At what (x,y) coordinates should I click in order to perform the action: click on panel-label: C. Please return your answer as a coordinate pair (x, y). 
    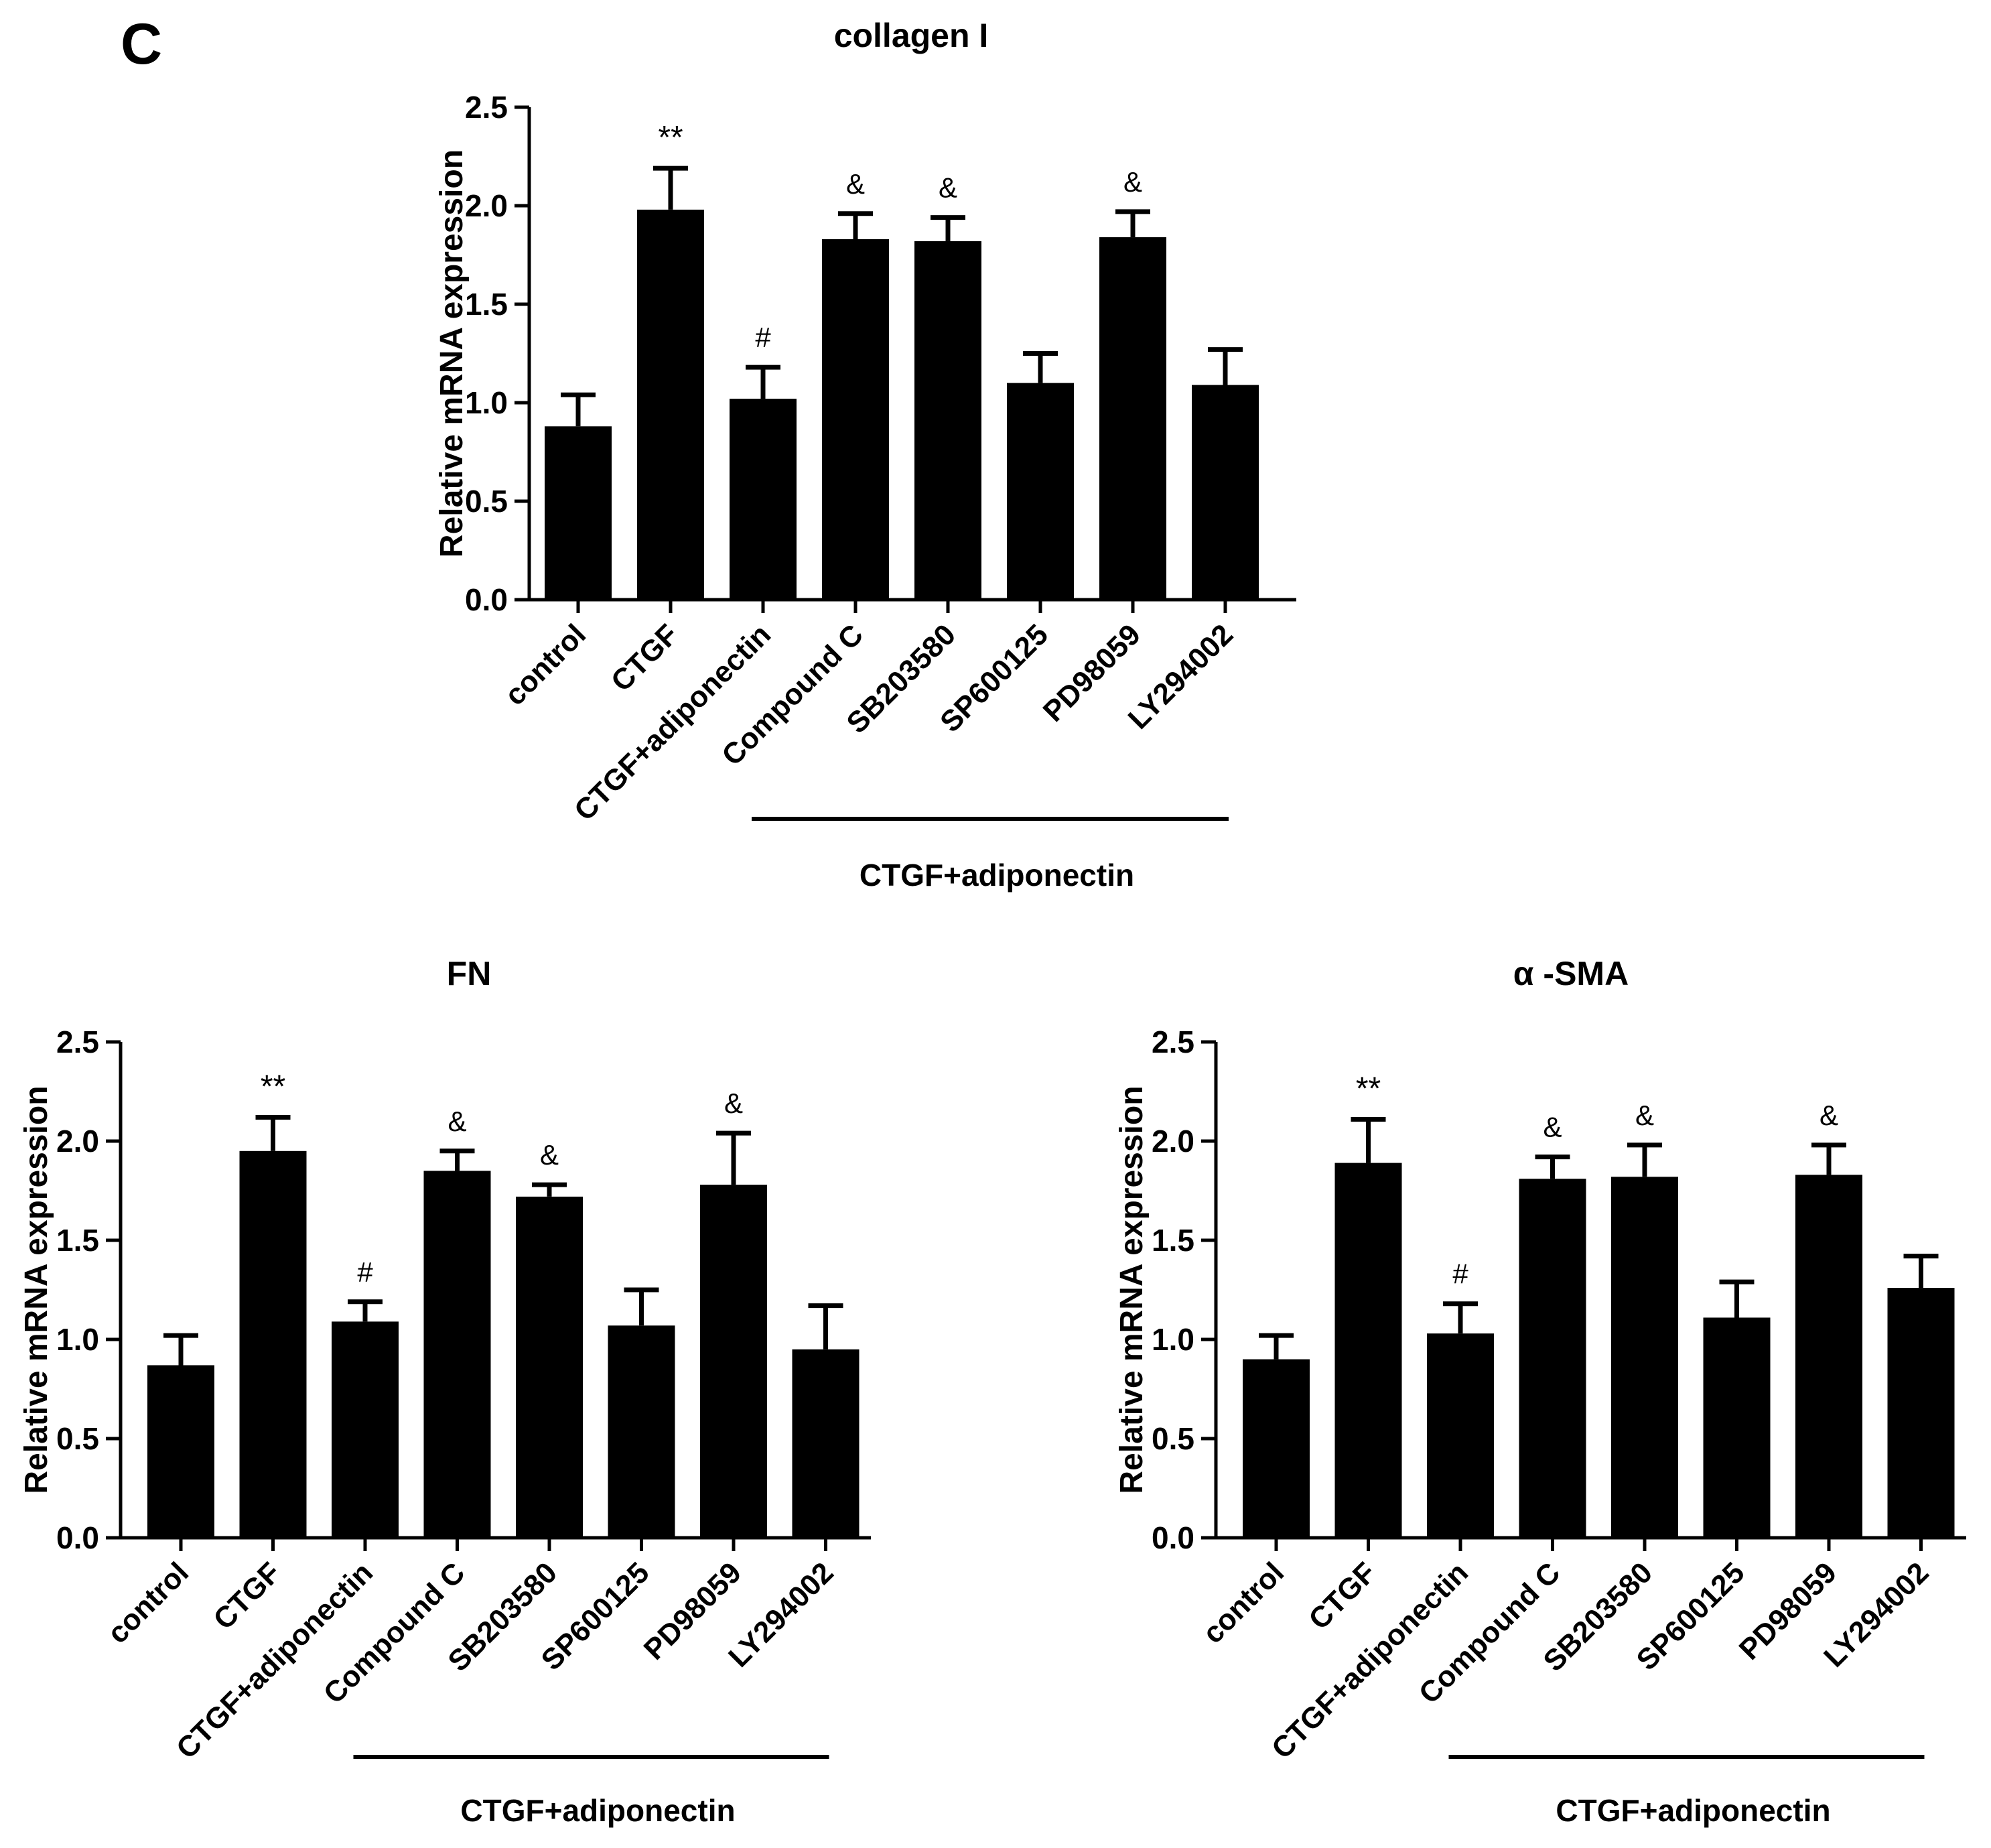
    Looking at the image, I should click on (142, 44).